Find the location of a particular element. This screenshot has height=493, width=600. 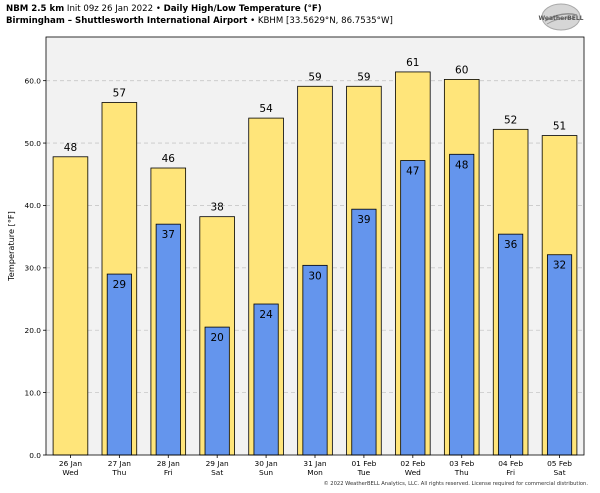

x-tick-date: 29 Jan is located at coordinates (217, 463).